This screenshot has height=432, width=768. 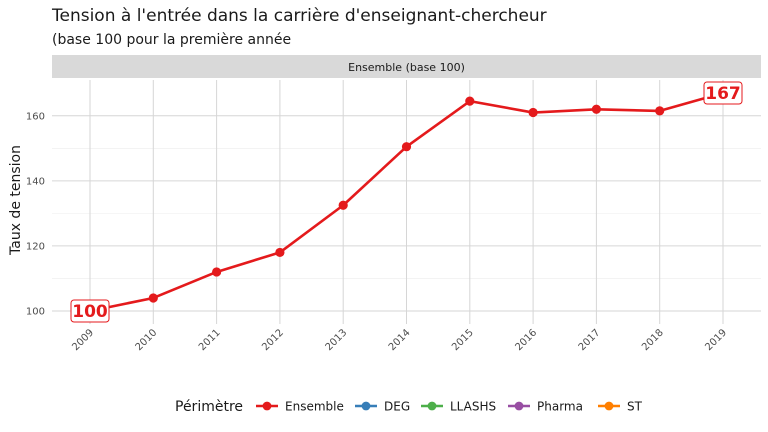 What do you see at coordinates (209, 407) in the screenshot?
I see `legend-title: Périmètre` at bounding box center [209, 407].